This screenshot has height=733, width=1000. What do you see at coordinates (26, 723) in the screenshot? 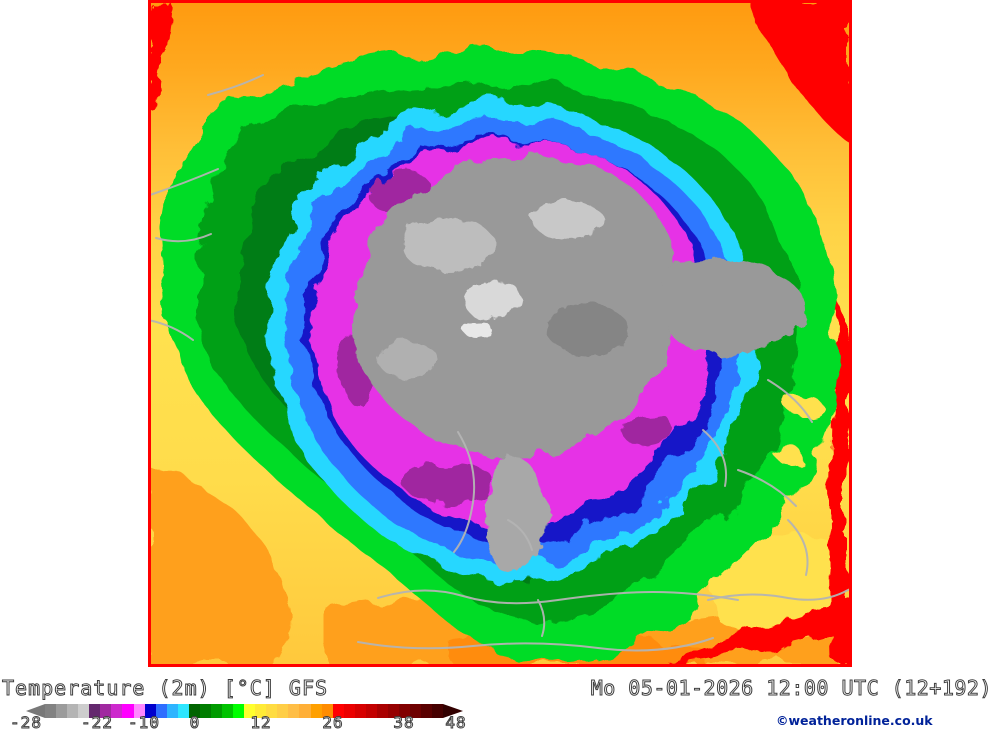
I see `scale-tick: -28` at bounding box center [26, 723].